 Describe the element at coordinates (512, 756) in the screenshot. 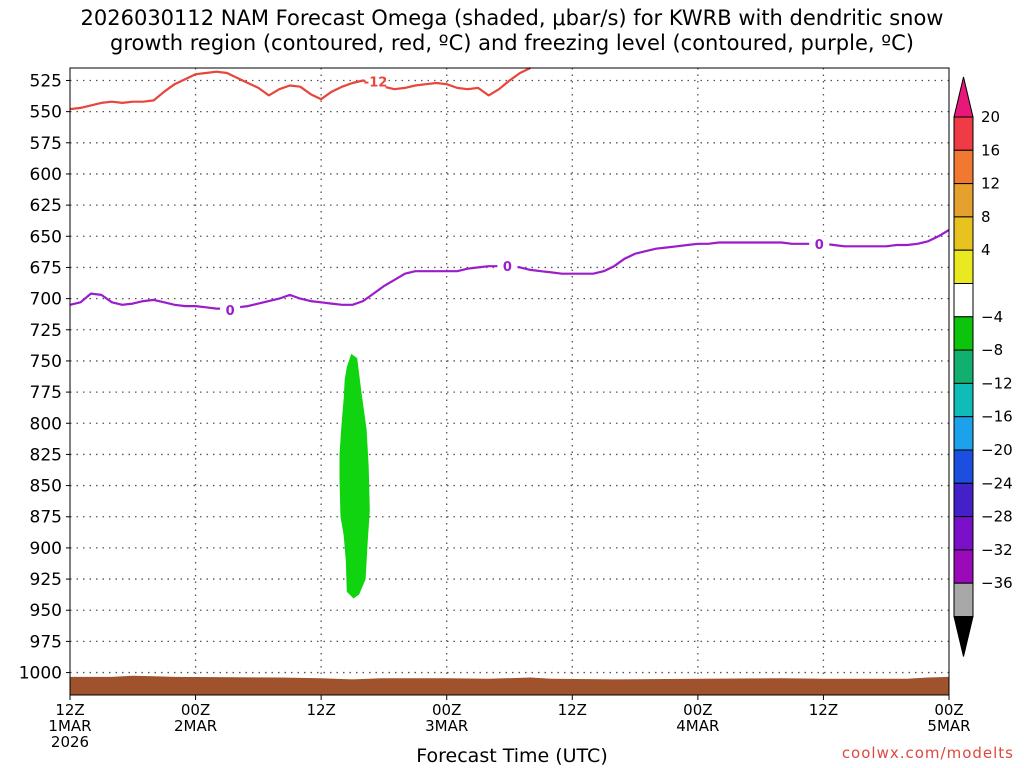

I see `x-axis-title: Forecast Time (UTC)` at that location.